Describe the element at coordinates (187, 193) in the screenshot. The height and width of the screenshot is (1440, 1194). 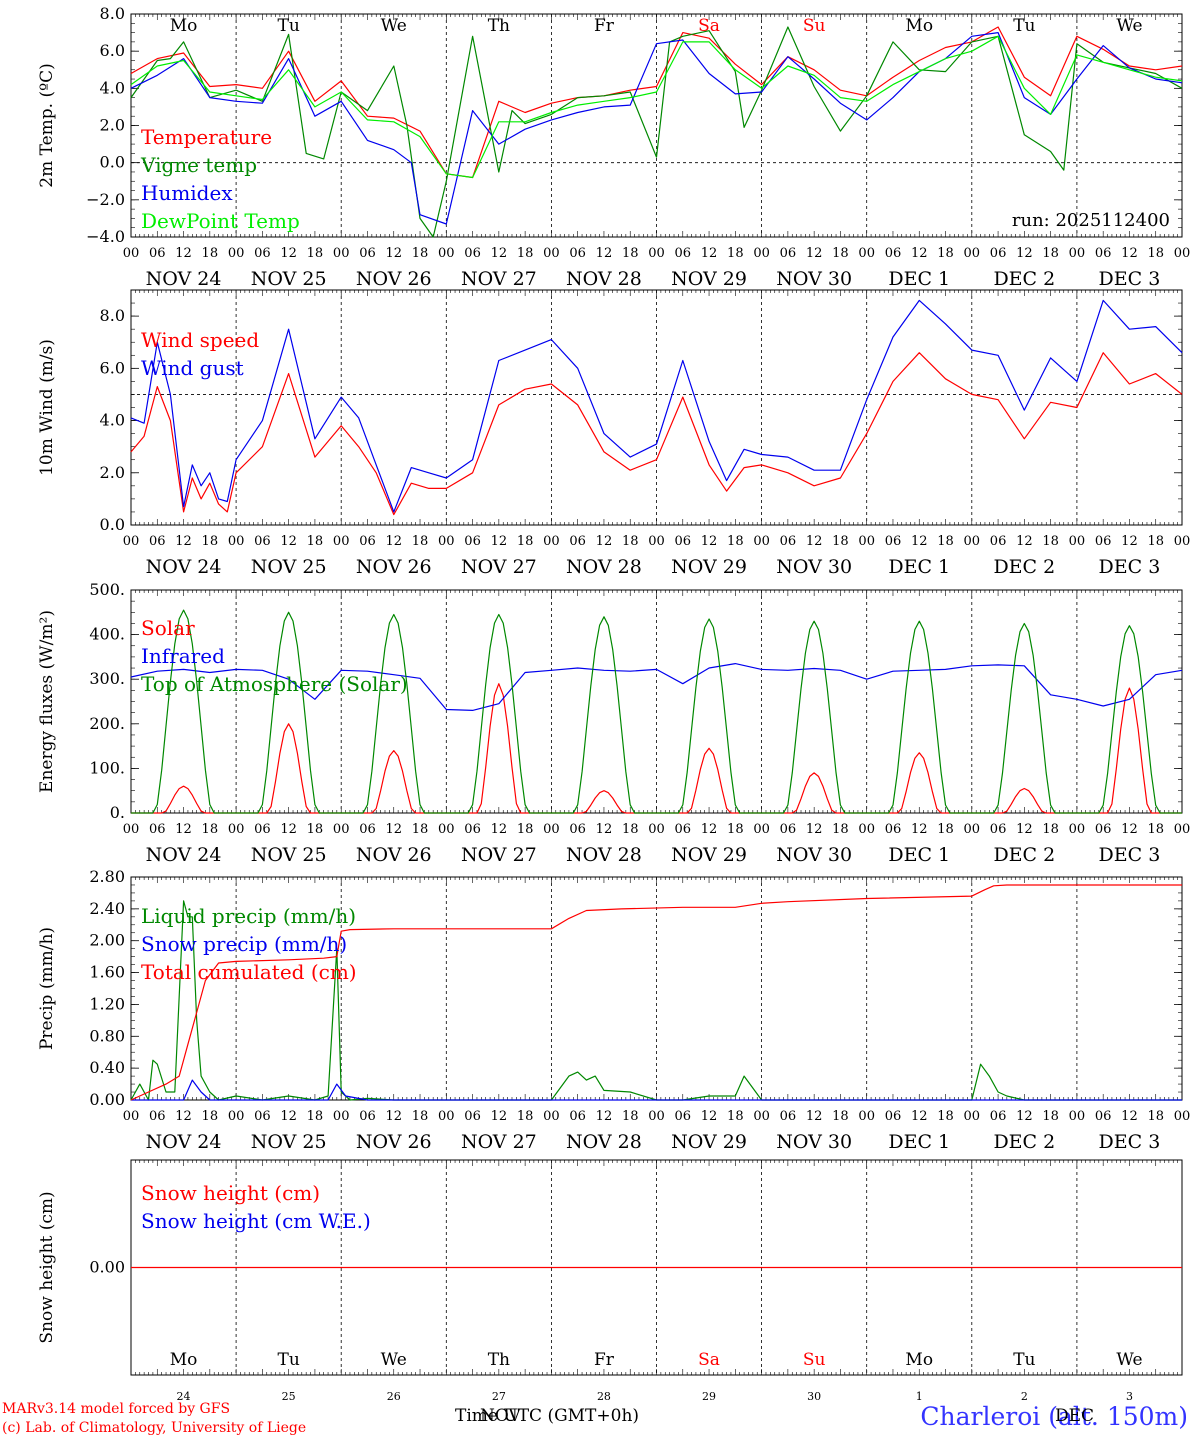
I see `legend-entry: Humidex` at that location.